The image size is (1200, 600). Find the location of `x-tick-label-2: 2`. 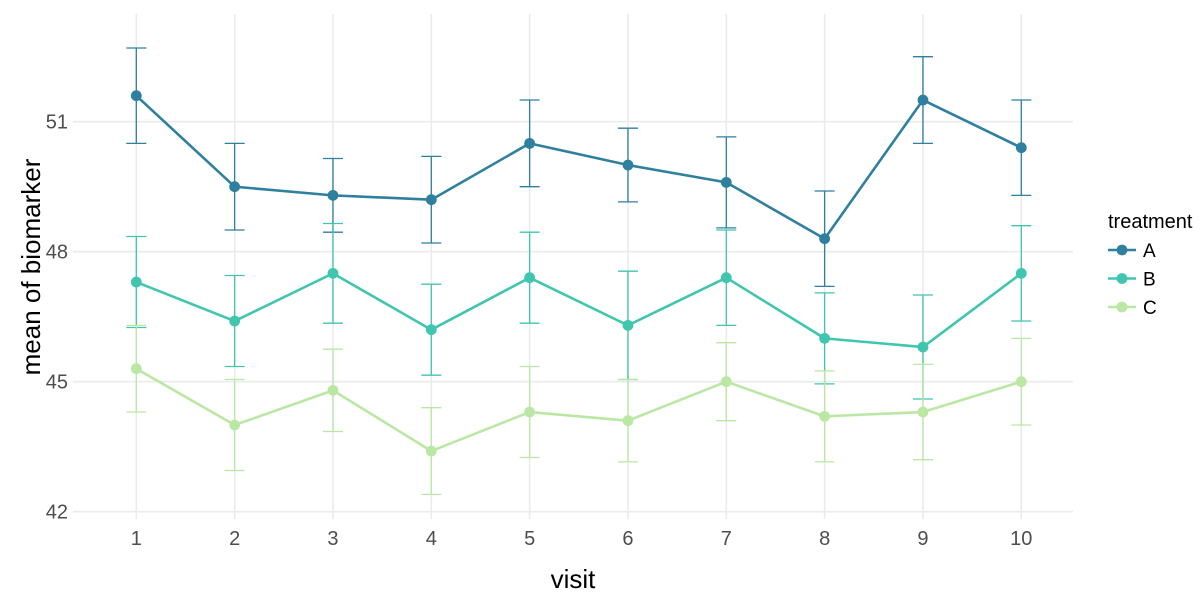

x-tick-label-2: 2 is located at coordinates (234, 539).